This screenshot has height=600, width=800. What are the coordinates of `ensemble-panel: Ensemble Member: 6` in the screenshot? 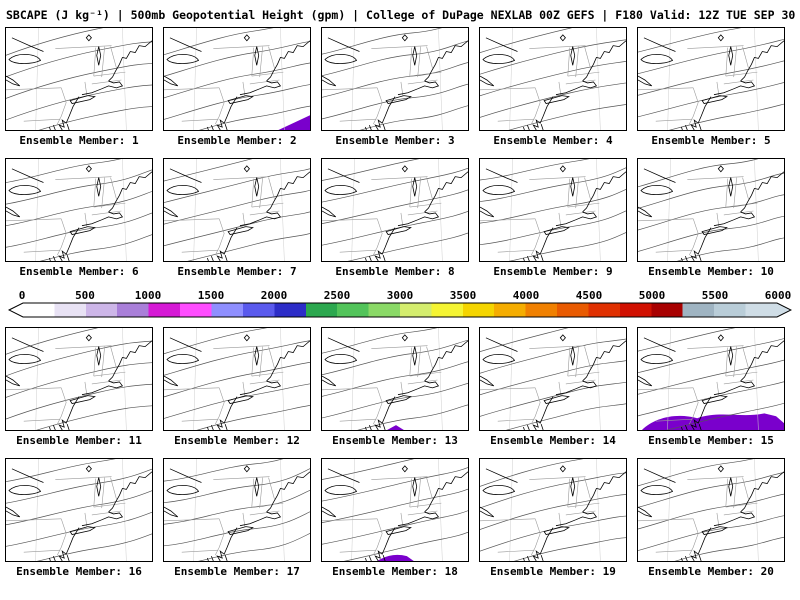 It's located at (79, 218).